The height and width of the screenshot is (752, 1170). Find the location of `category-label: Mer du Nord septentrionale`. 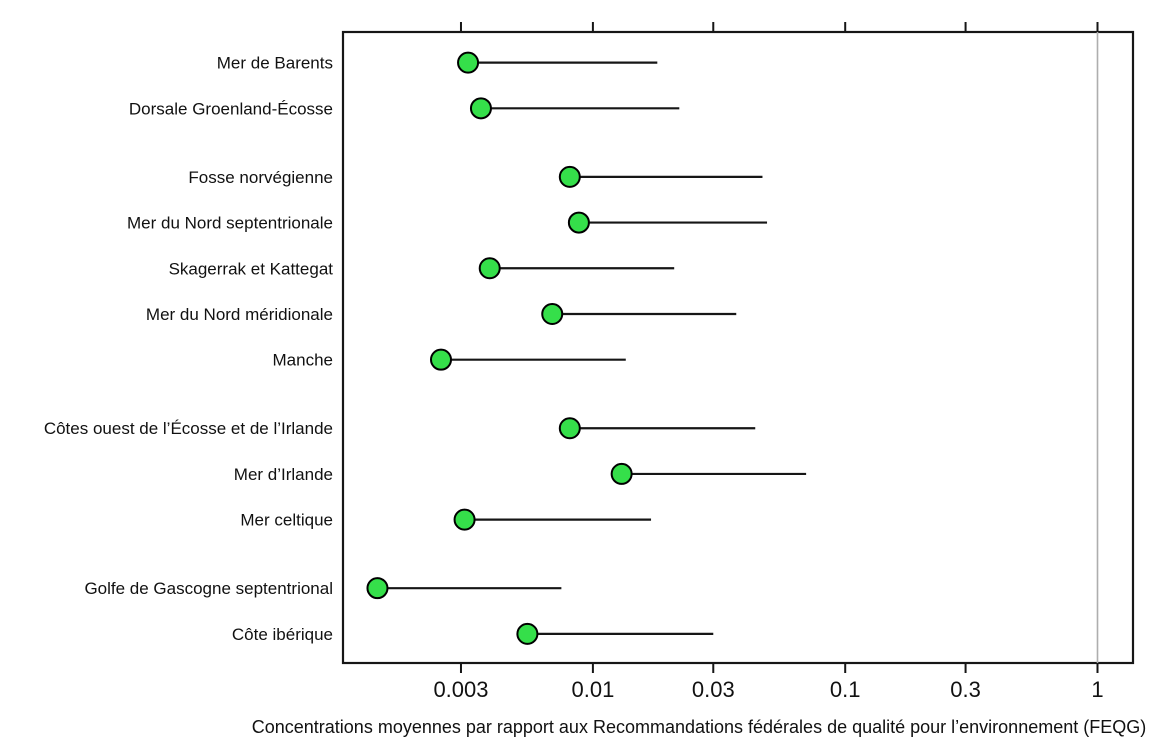

category-label: Mer du Nord septentrionale is located at coordinates (230, 223).